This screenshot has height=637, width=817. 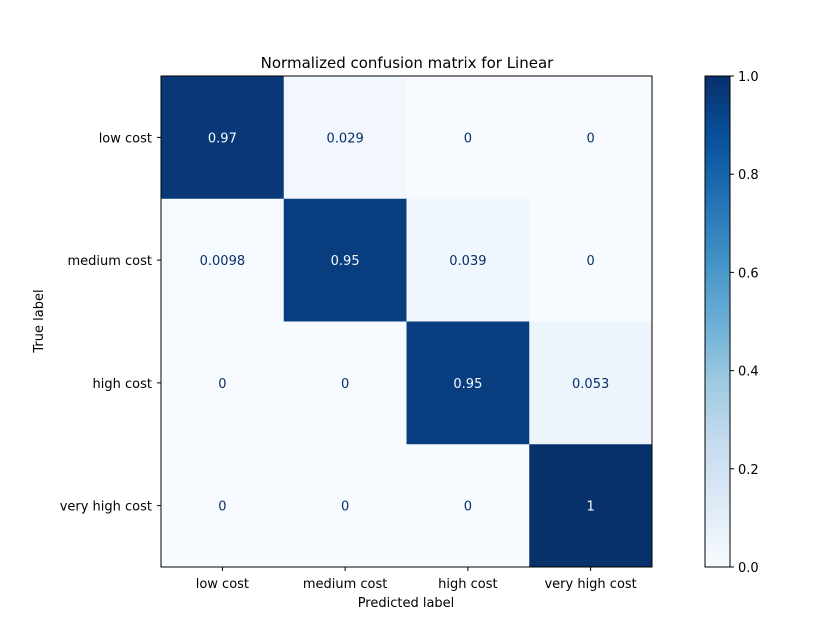 What do you see at coordinates (748, 175) in the screenshot?
I see `colorbar-tick-label: 0.8` at bounding box center [748, 175].